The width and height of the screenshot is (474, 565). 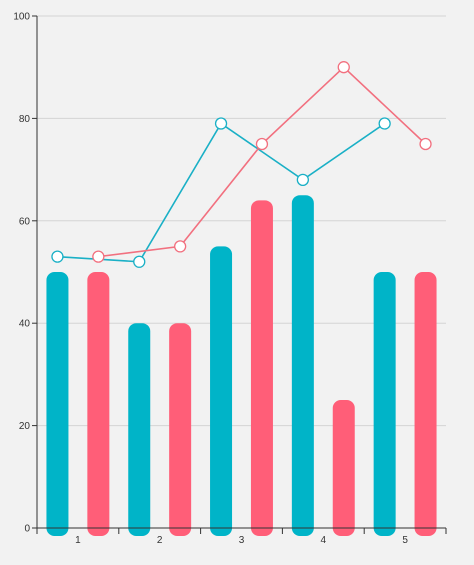 What do you see at coordinates (261, 368) in the screenshot?
I see `bar-s2-c3` at bounding box center [261, 368].